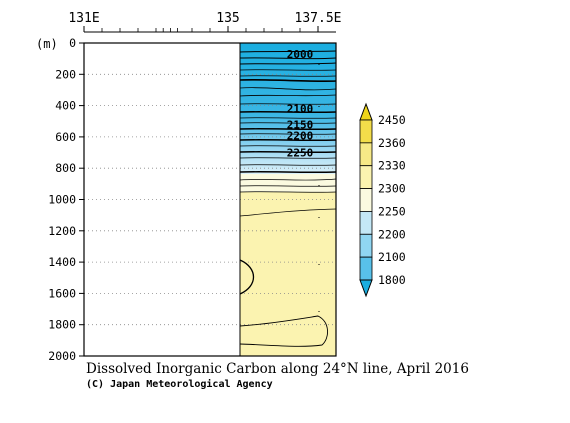  What do you see at coordinates (65, 137) in the screenshot?
I see `y-tick-label: 600` at bounding box center [65, 137].